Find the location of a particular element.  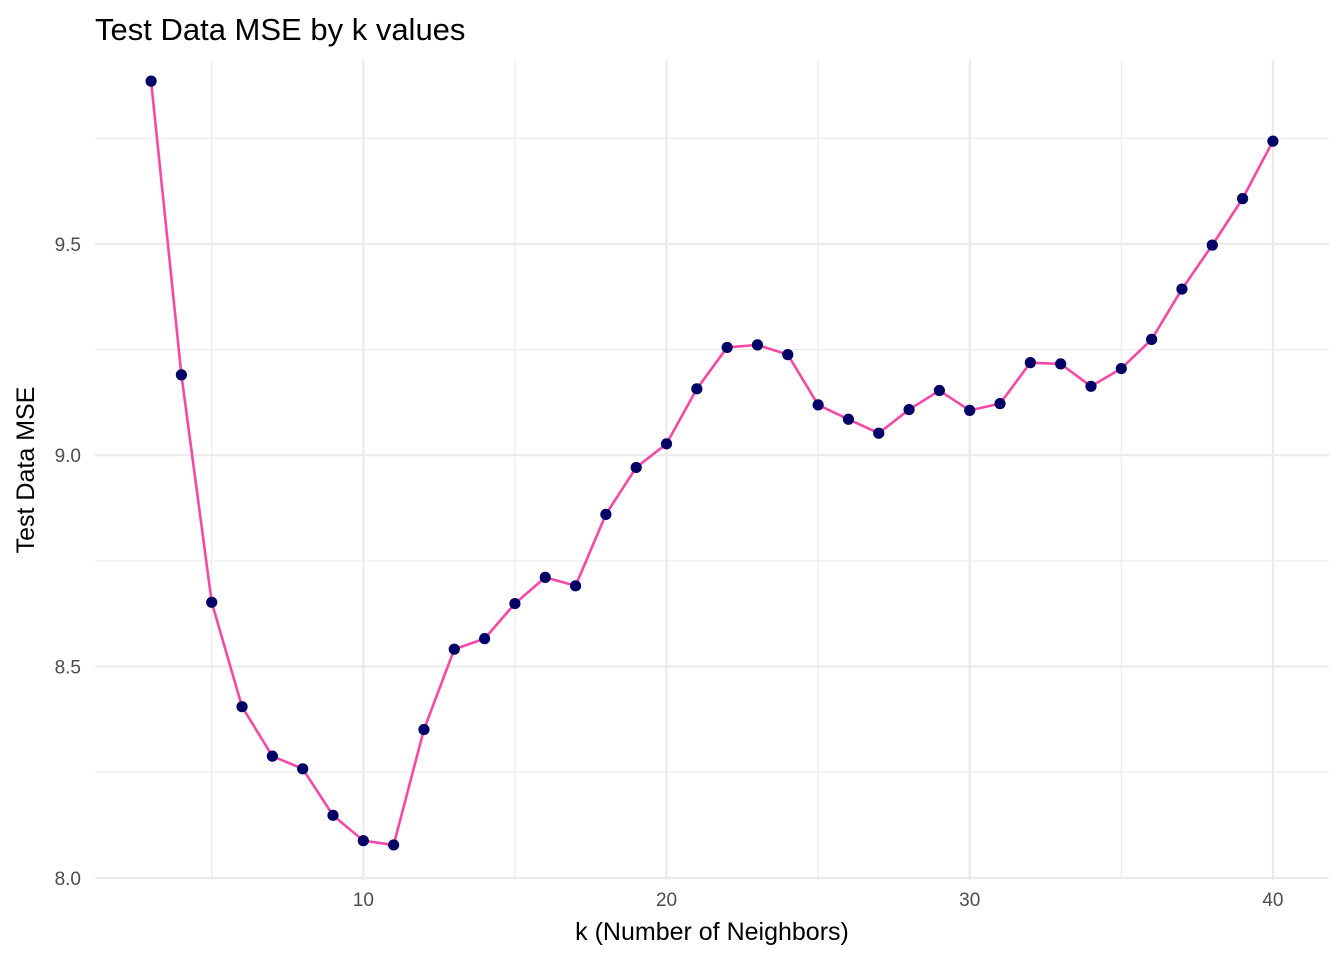

y-tick-label: 8.5 is located at coordinates (68, 668).